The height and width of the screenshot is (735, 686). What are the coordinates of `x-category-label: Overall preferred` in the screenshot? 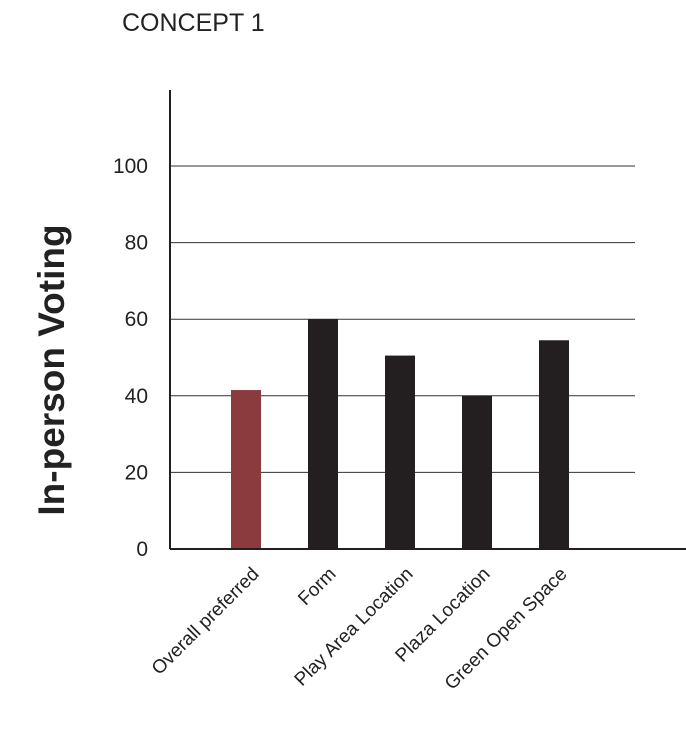 It's located at (206, 622).